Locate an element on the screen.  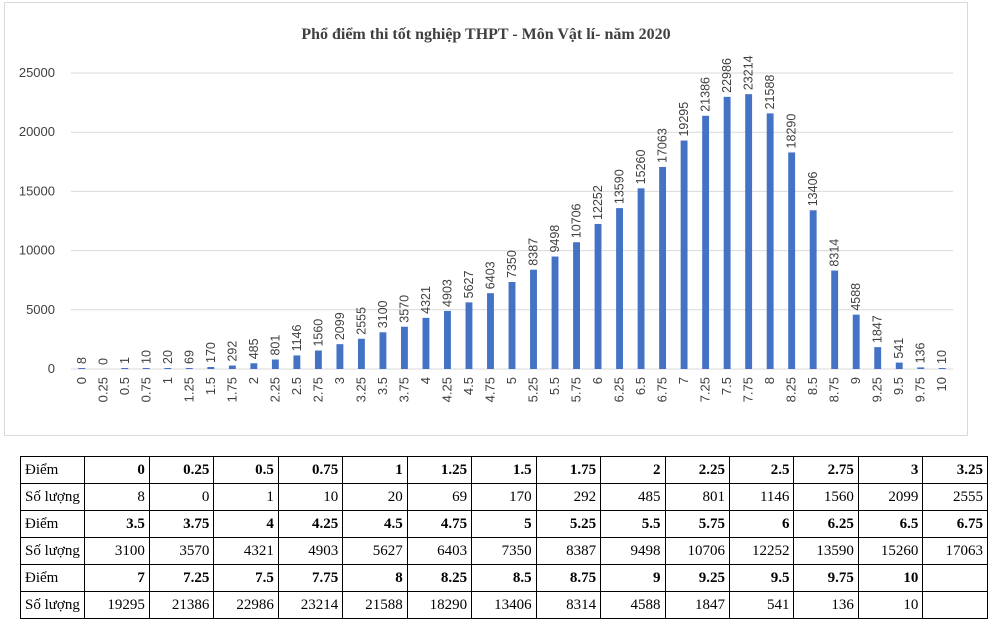
score-row-cell: 7.5 is located at coordinates (246, 578).